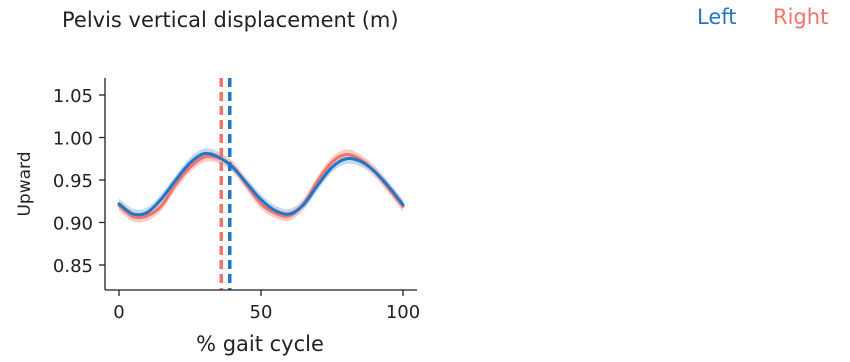 Image resolution: width=850 pixels, height=362 pixels. I want to click on legend-left: Left, so click(717, 17).